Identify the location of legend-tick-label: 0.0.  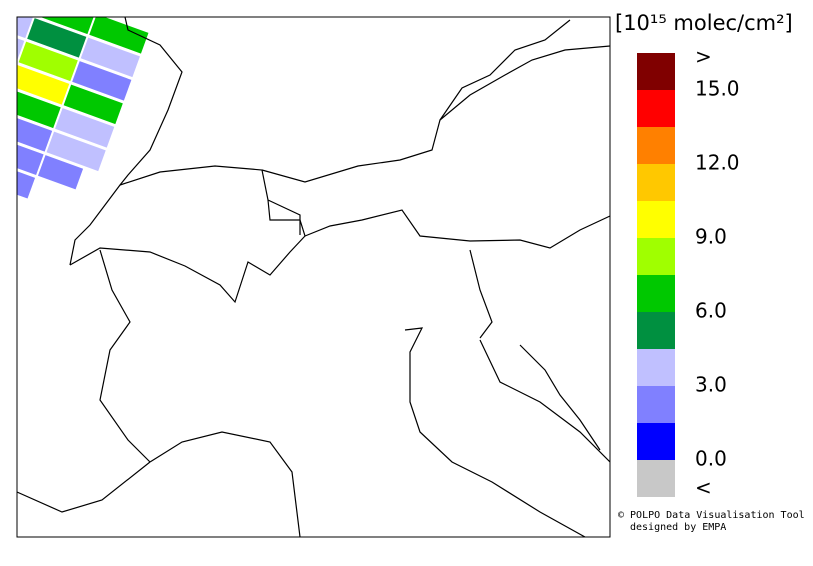
(711, 459).